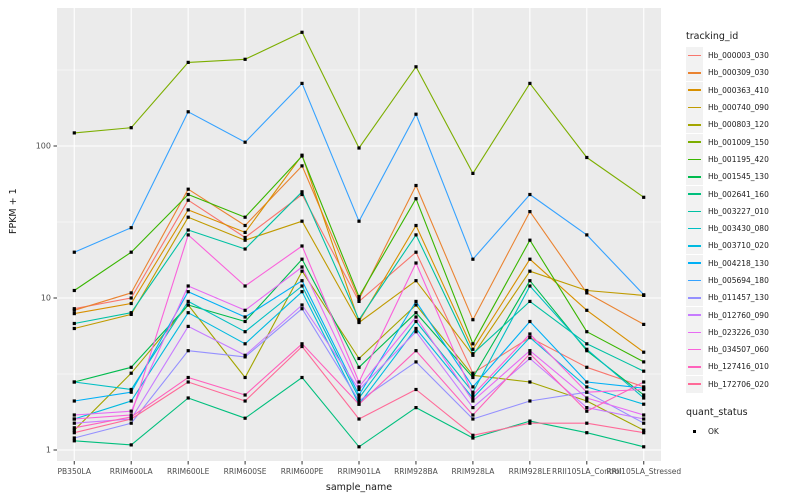 The height and width of the screenshot is (500, 800). What do you see at coordinates (738, 177) in the screenshot?
I see `legend-entry-label: Hb_001545_130` at bounding box center [738, 177].